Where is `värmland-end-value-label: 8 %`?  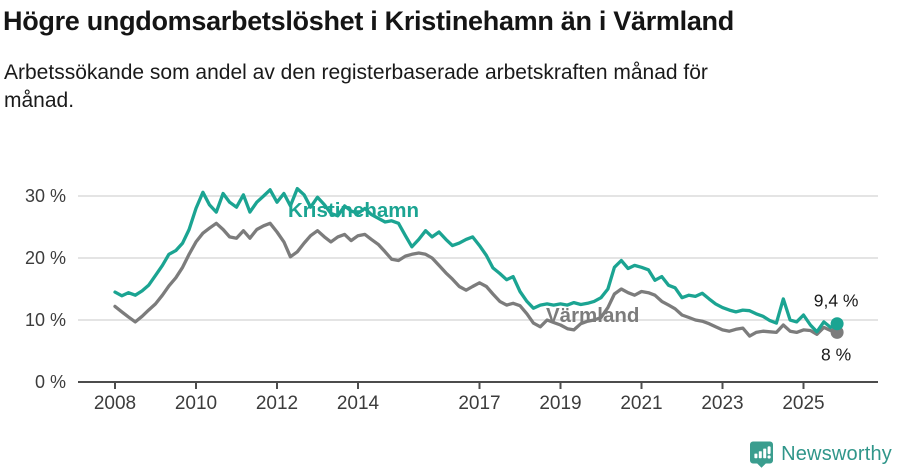 värmland-end-value-label: 8 % is located at coordinates (836, 354).